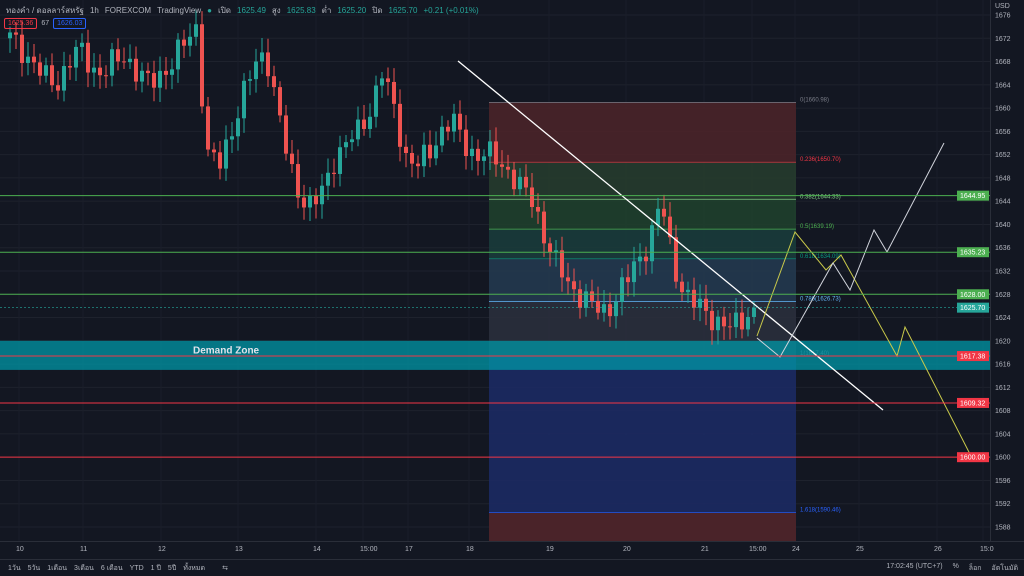  I want to click on fib-zone, so click(642, 280).